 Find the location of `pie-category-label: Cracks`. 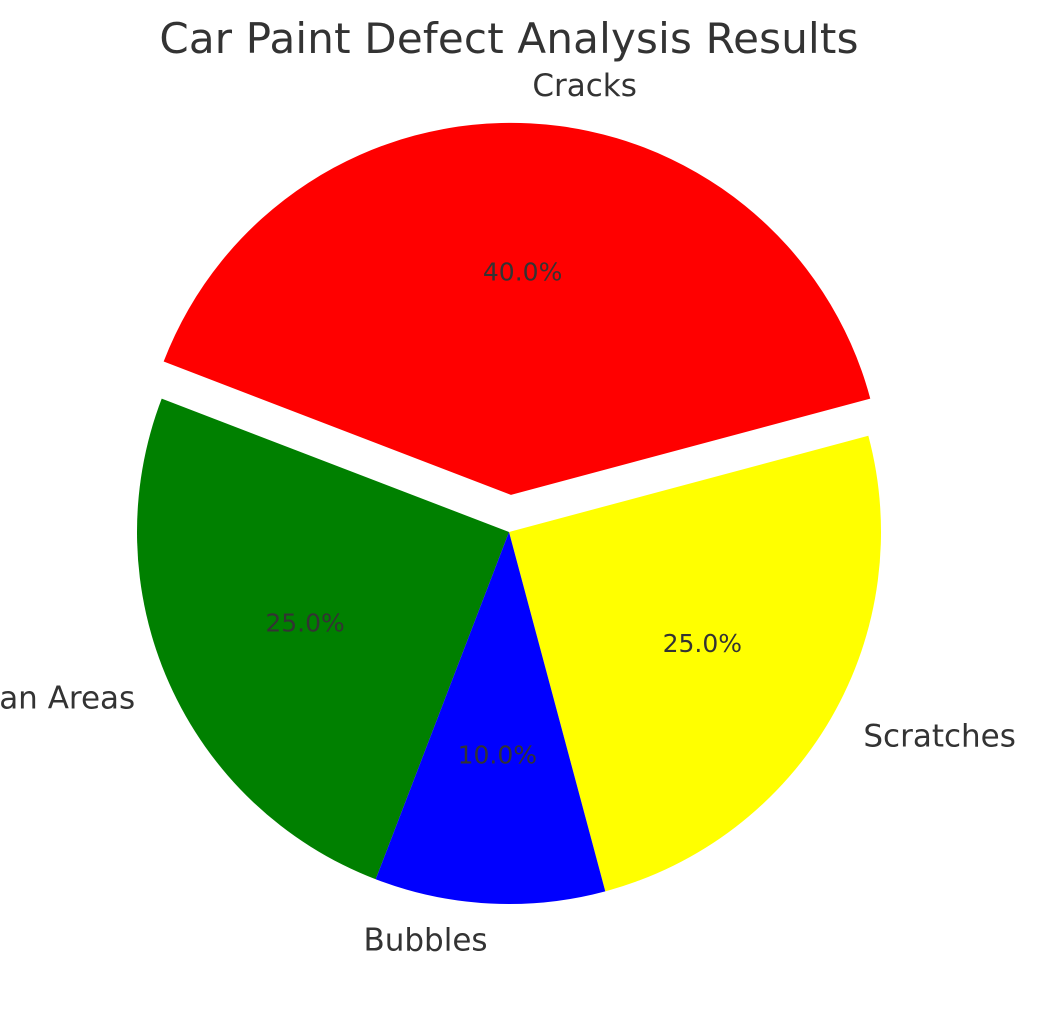

pie-category-label: Cracks is located at coordinates (584, 86).